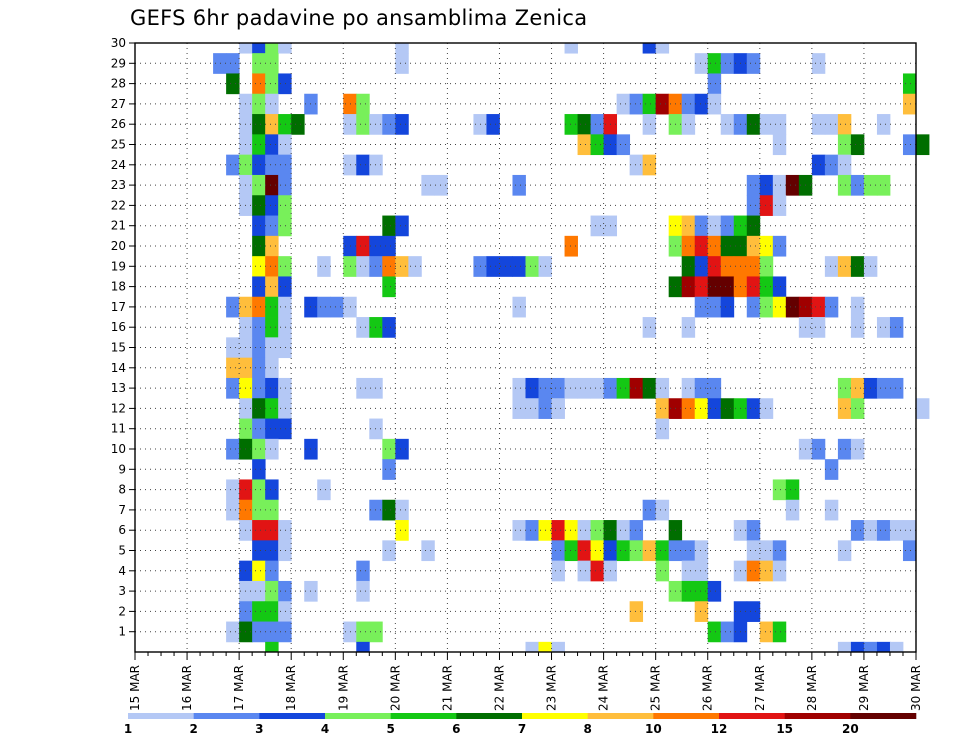 The width and height of the screenshot is (960, 742). What do you see at coordinates (118, 327) in the screenshot?
I see `y-tick-label: 16` at bounding box center [118, 327].